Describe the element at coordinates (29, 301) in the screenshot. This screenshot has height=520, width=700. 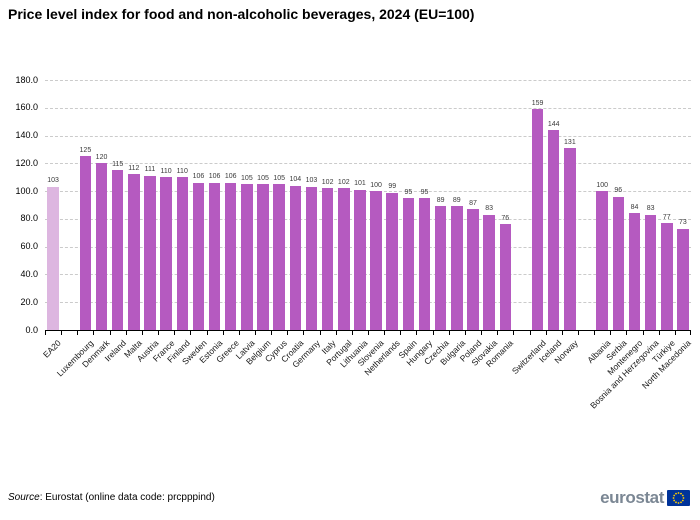
I see `y-tick-label: 20.0` at that location.